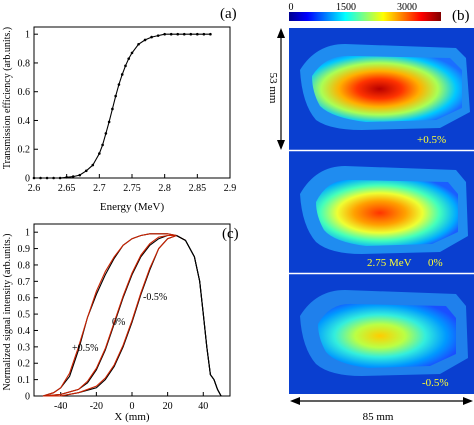  Describe the element at coordinates (99, 188) in the screenshot. I see `panel-a-xtick-label: 2.7` at that location.